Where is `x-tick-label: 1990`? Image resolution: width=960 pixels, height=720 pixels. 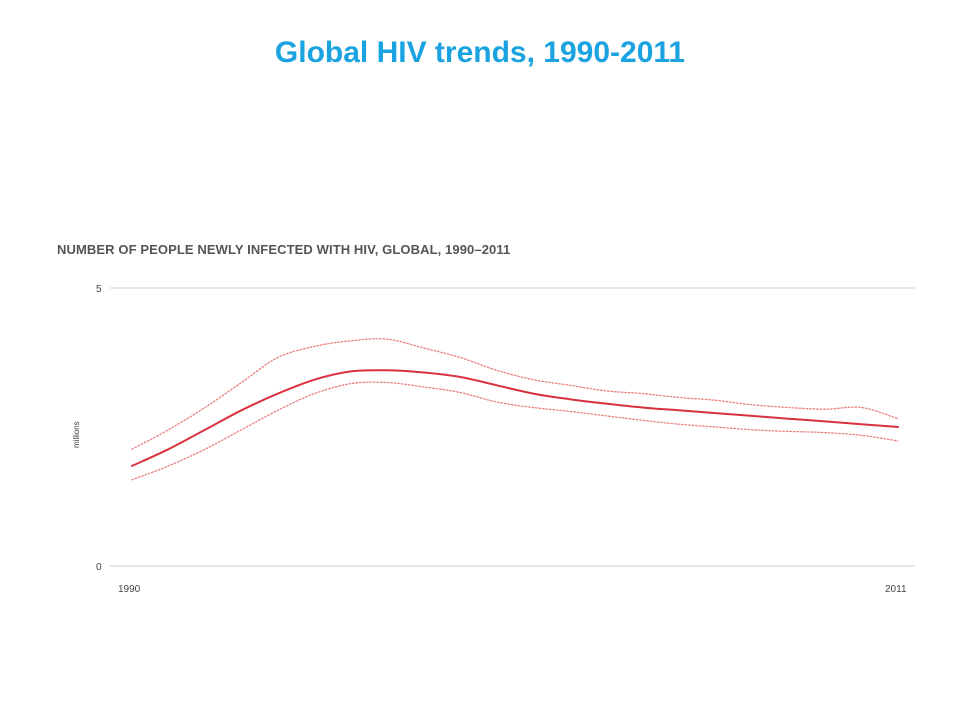 x-tick-label: 1990 is located at coordinates (129, 589).